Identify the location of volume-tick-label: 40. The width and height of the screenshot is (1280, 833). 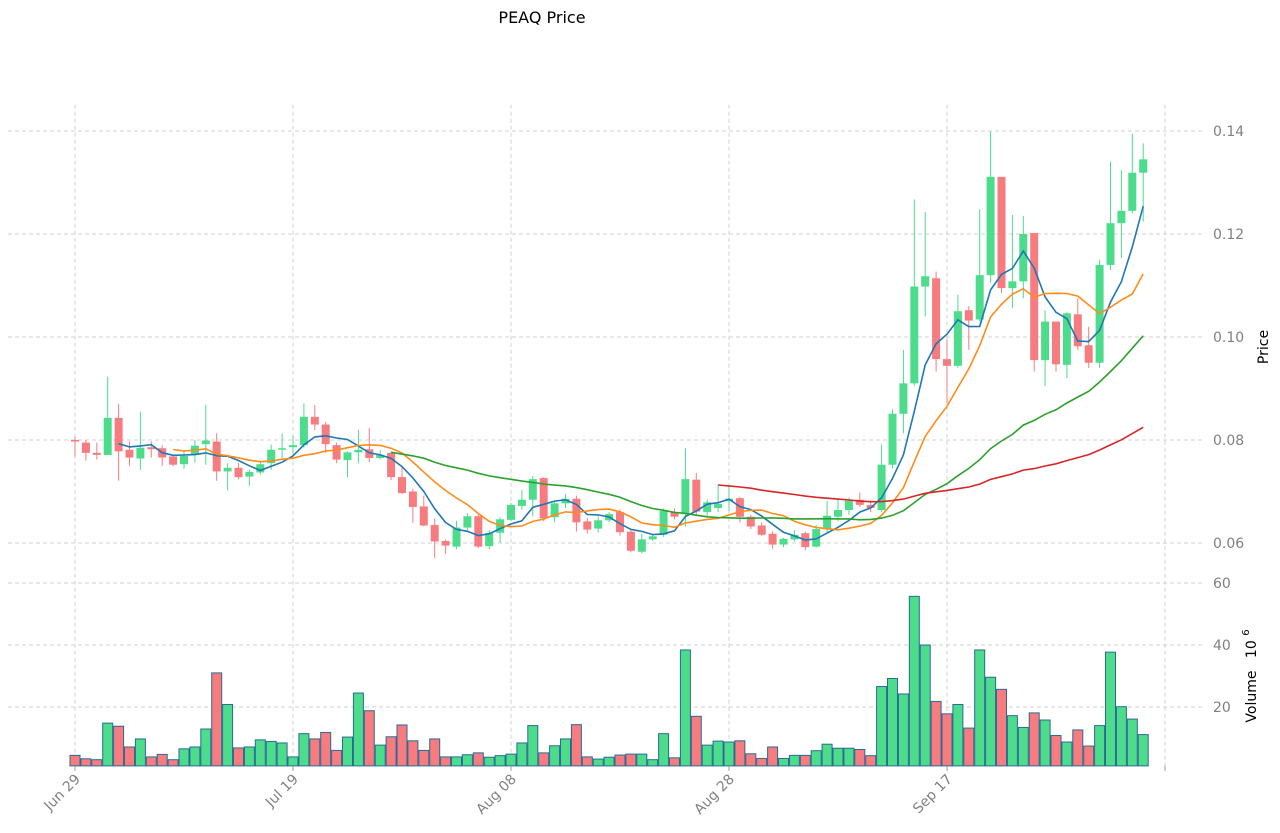
(1222, 646).